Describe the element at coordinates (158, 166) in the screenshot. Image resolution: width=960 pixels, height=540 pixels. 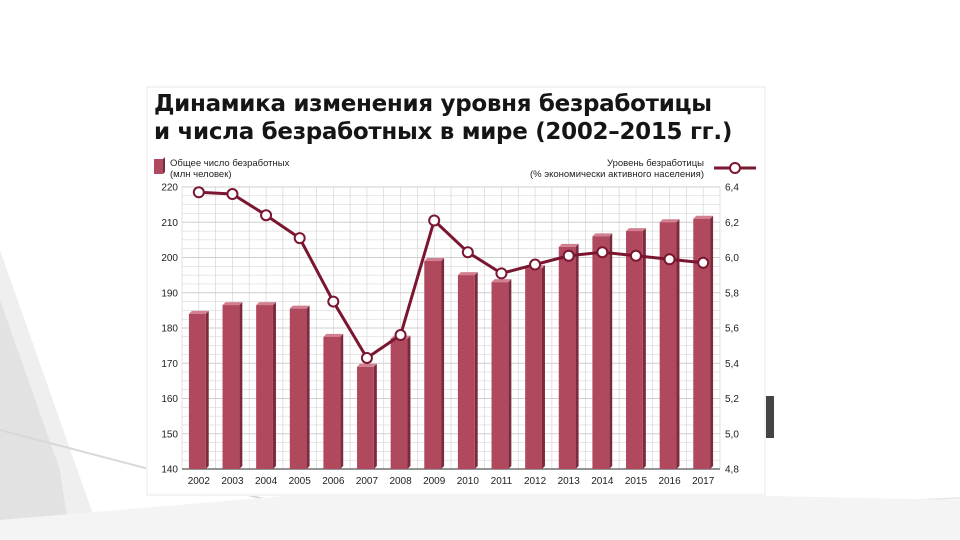
I see `legend-bar-swatch` at that location.